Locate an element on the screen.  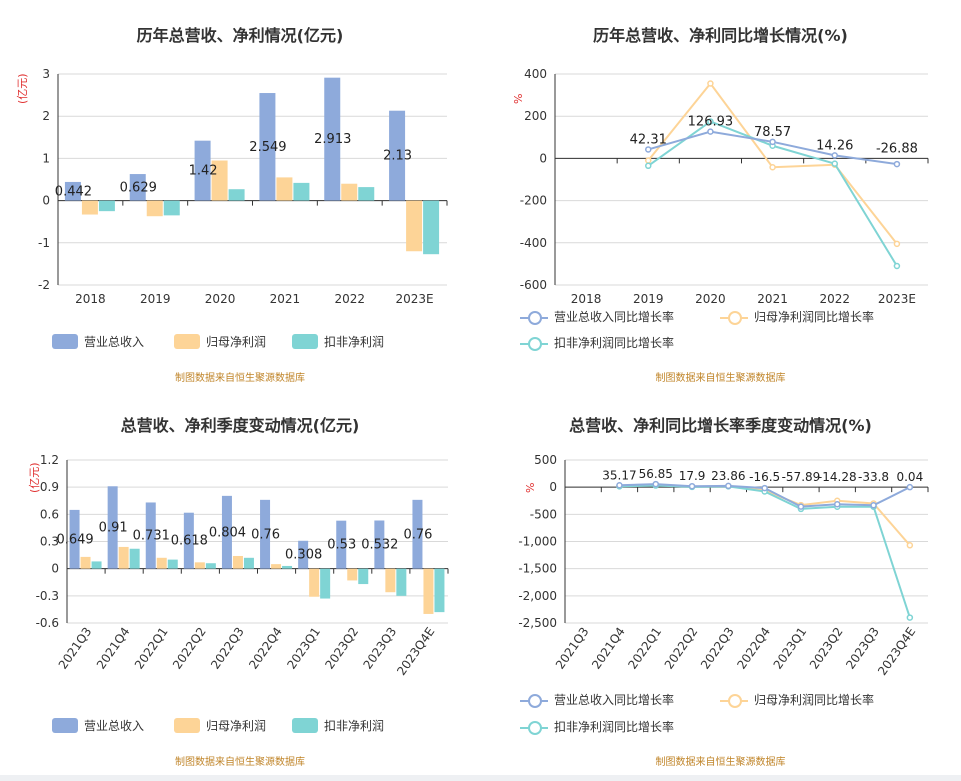
y-tick-label: 0.3 is located at coordinates (49, 542).